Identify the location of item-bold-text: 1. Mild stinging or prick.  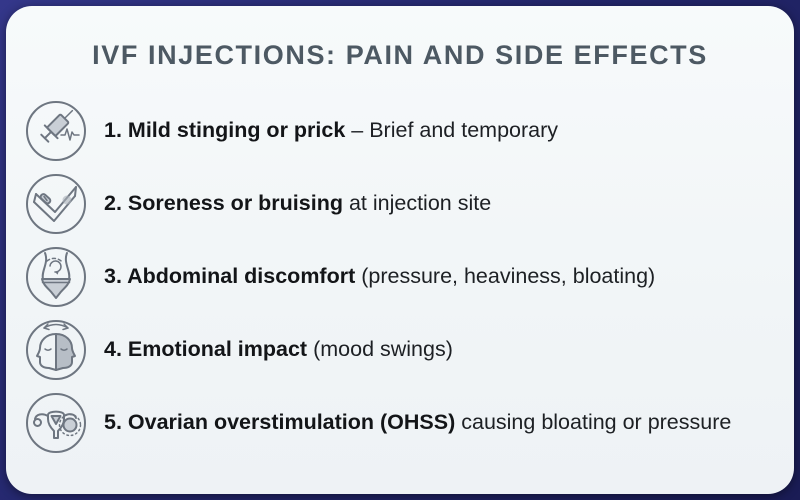
(225, 130).